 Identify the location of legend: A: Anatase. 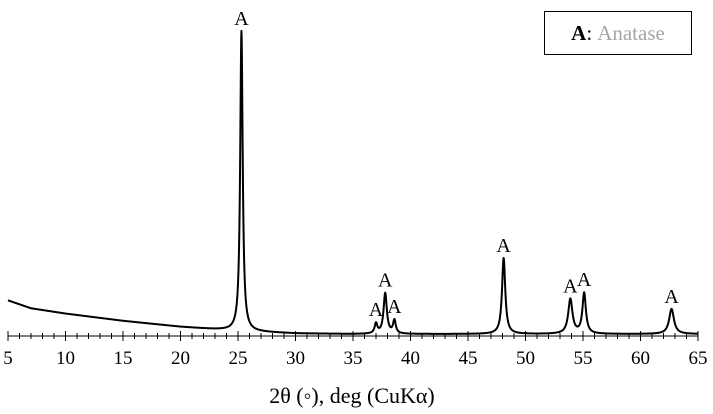
(618, 33).